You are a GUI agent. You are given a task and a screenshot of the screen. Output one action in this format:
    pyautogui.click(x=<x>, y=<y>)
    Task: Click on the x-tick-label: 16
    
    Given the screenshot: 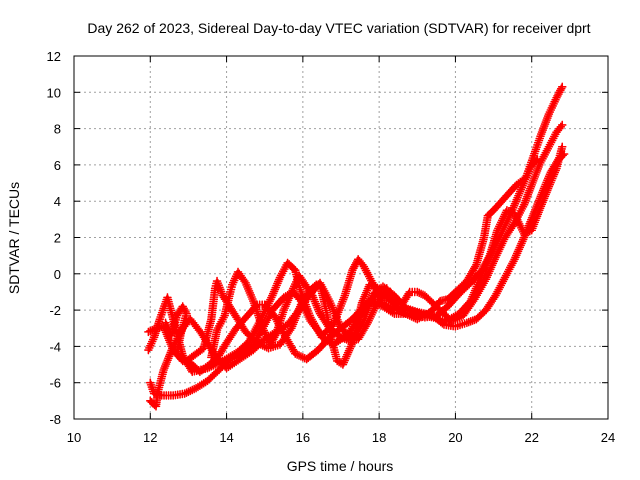 What is the action you would take?
    pyautogui.click(x=303, y=437)
    